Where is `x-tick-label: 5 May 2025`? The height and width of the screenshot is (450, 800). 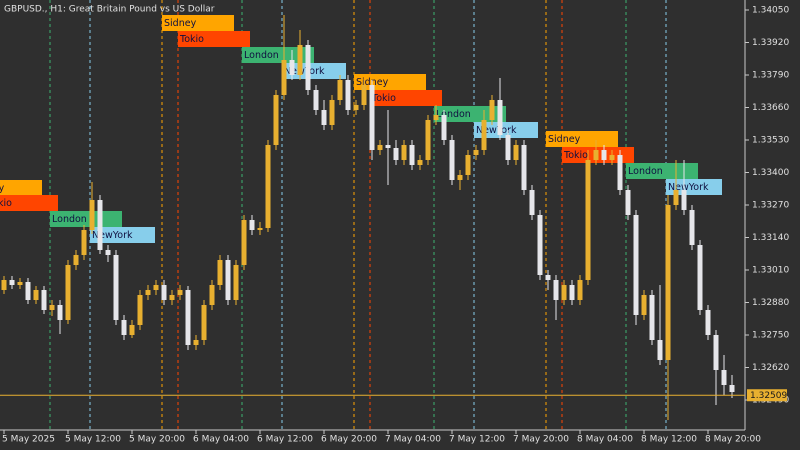
x-tick-label: 5 May 2025 is located at coordinates (28, 440).